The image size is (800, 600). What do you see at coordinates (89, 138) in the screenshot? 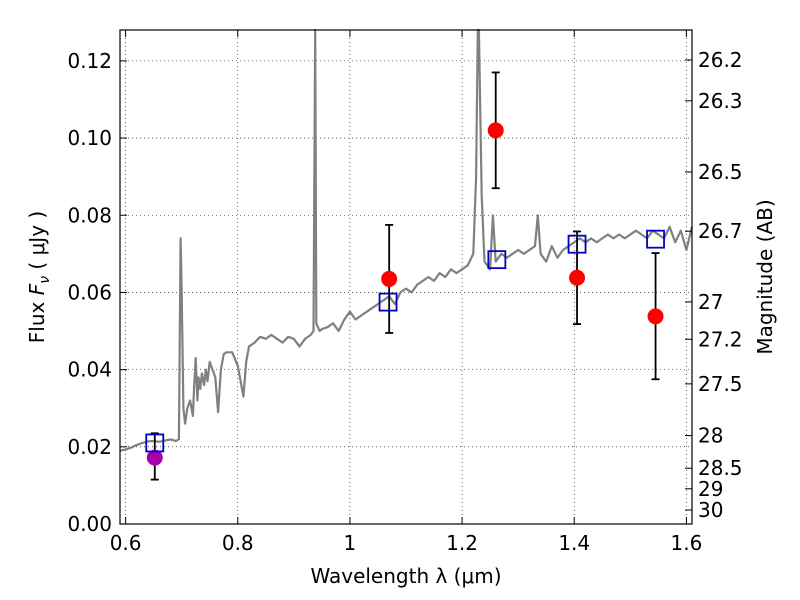
I see `y-tick-label: 0.10` at bounding box center [89, 138].